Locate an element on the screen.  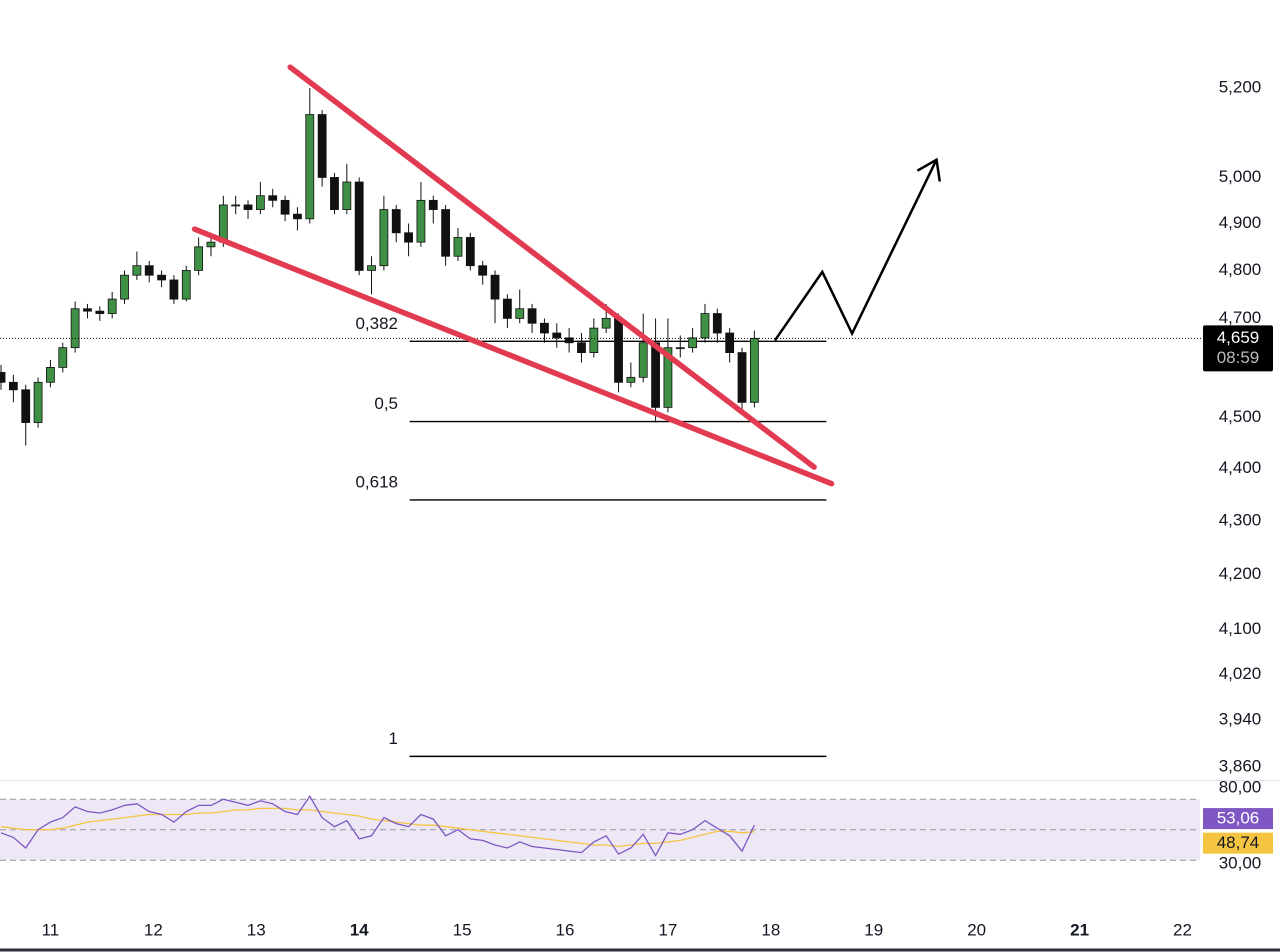
trendline is located at coordinates (513, 356).